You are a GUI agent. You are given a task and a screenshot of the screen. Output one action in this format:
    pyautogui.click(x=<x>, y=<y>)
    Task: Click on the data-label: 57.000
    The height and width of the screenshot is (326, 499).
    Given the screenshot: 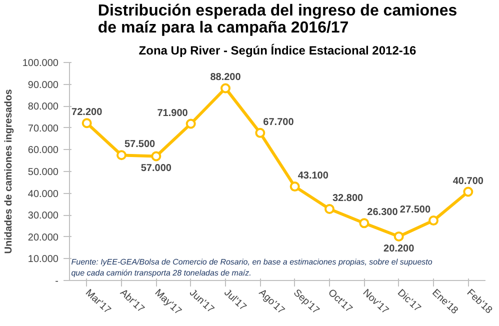 What is the action you would take?
    pyautogui.click(x=156, y=168)
    